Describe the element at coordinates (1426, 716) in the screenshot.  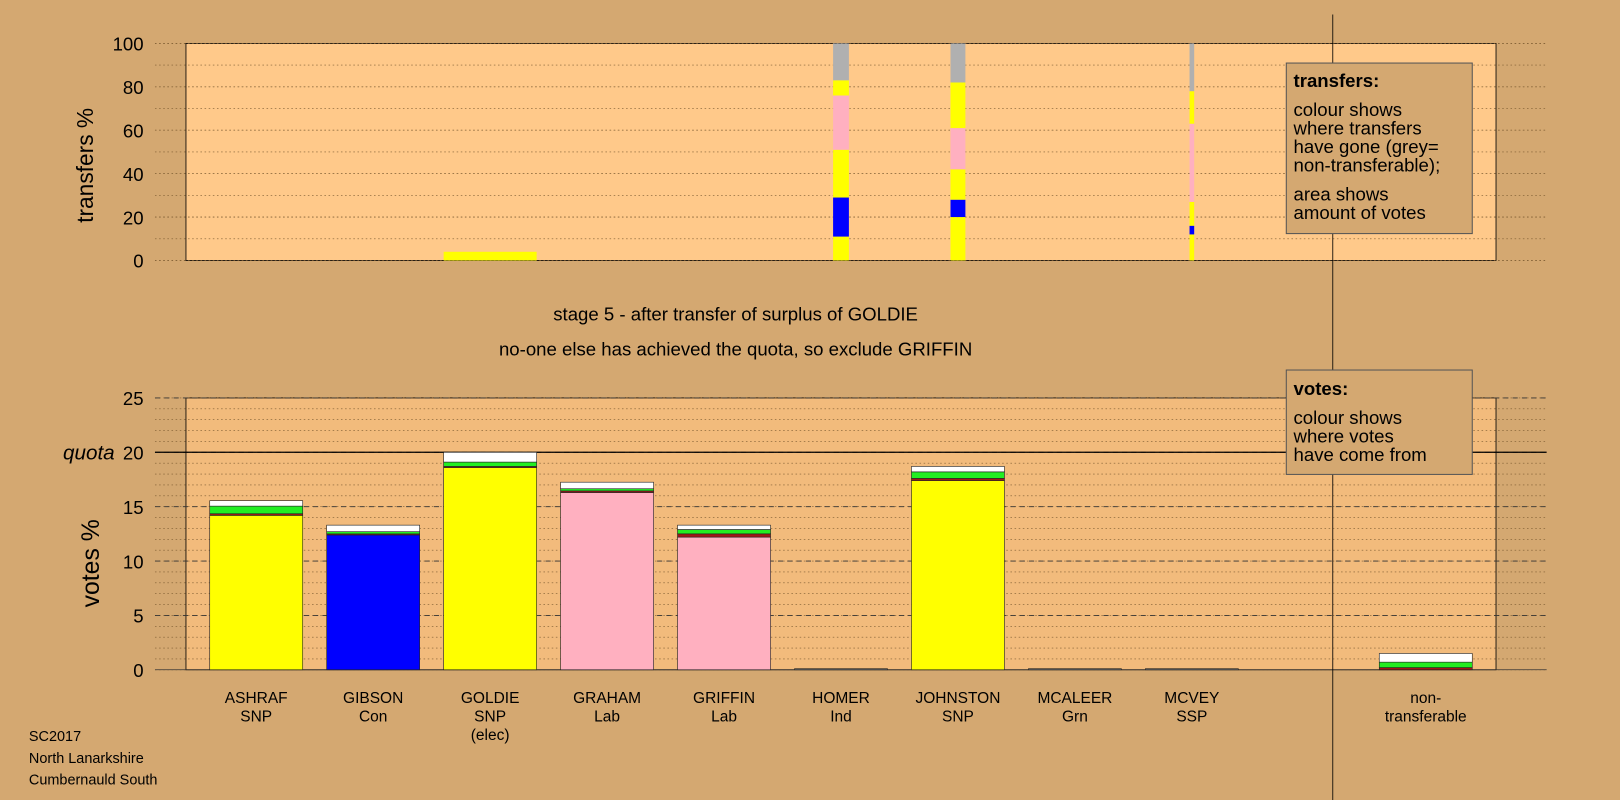
I see `x-tick-label: transferable` at that location.